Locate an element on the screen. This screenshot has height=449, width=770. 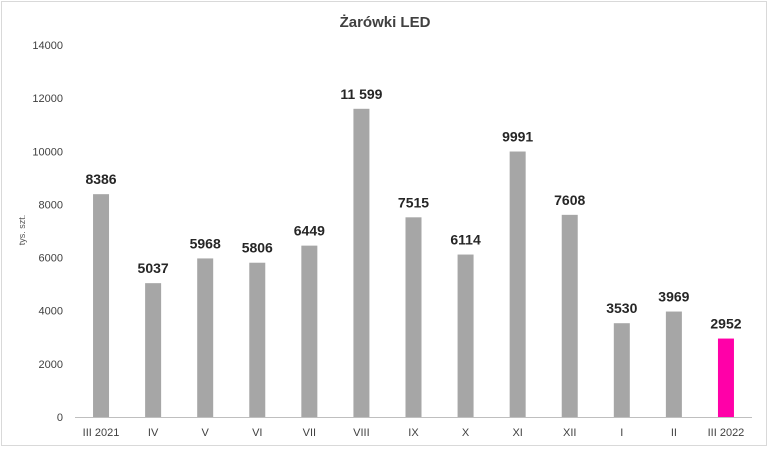
y-tick-label: 12000 is located at coordinates (47, 99).